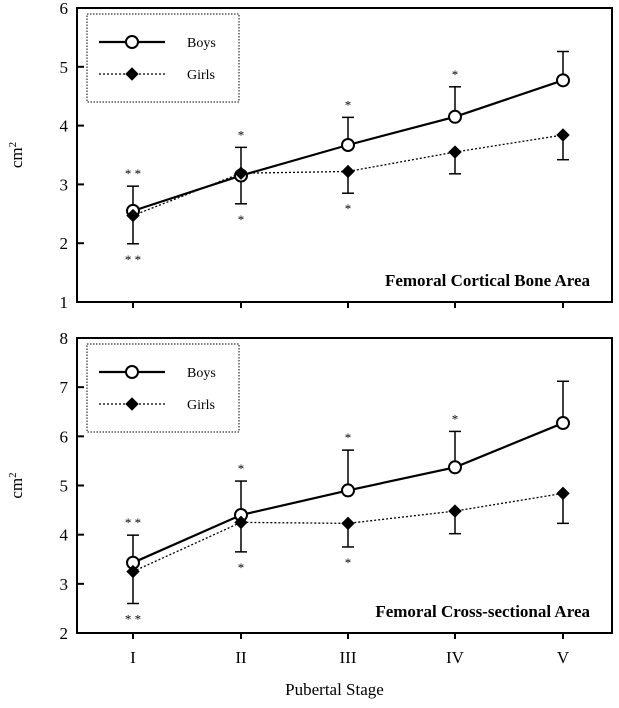 The width and height of the screenshot is (619, 708). Describe the element at coordinates (348, 657) in the screenshot. I see `x-tick-label: III` at that location.